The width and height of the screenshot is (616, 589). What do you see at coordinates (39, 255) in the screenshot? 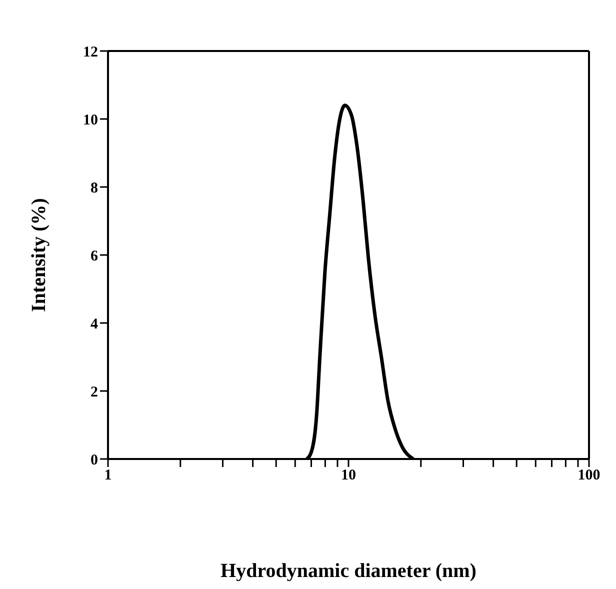
I see `y-axis-title: Intensity (%)` at bounding box center [39, 255].